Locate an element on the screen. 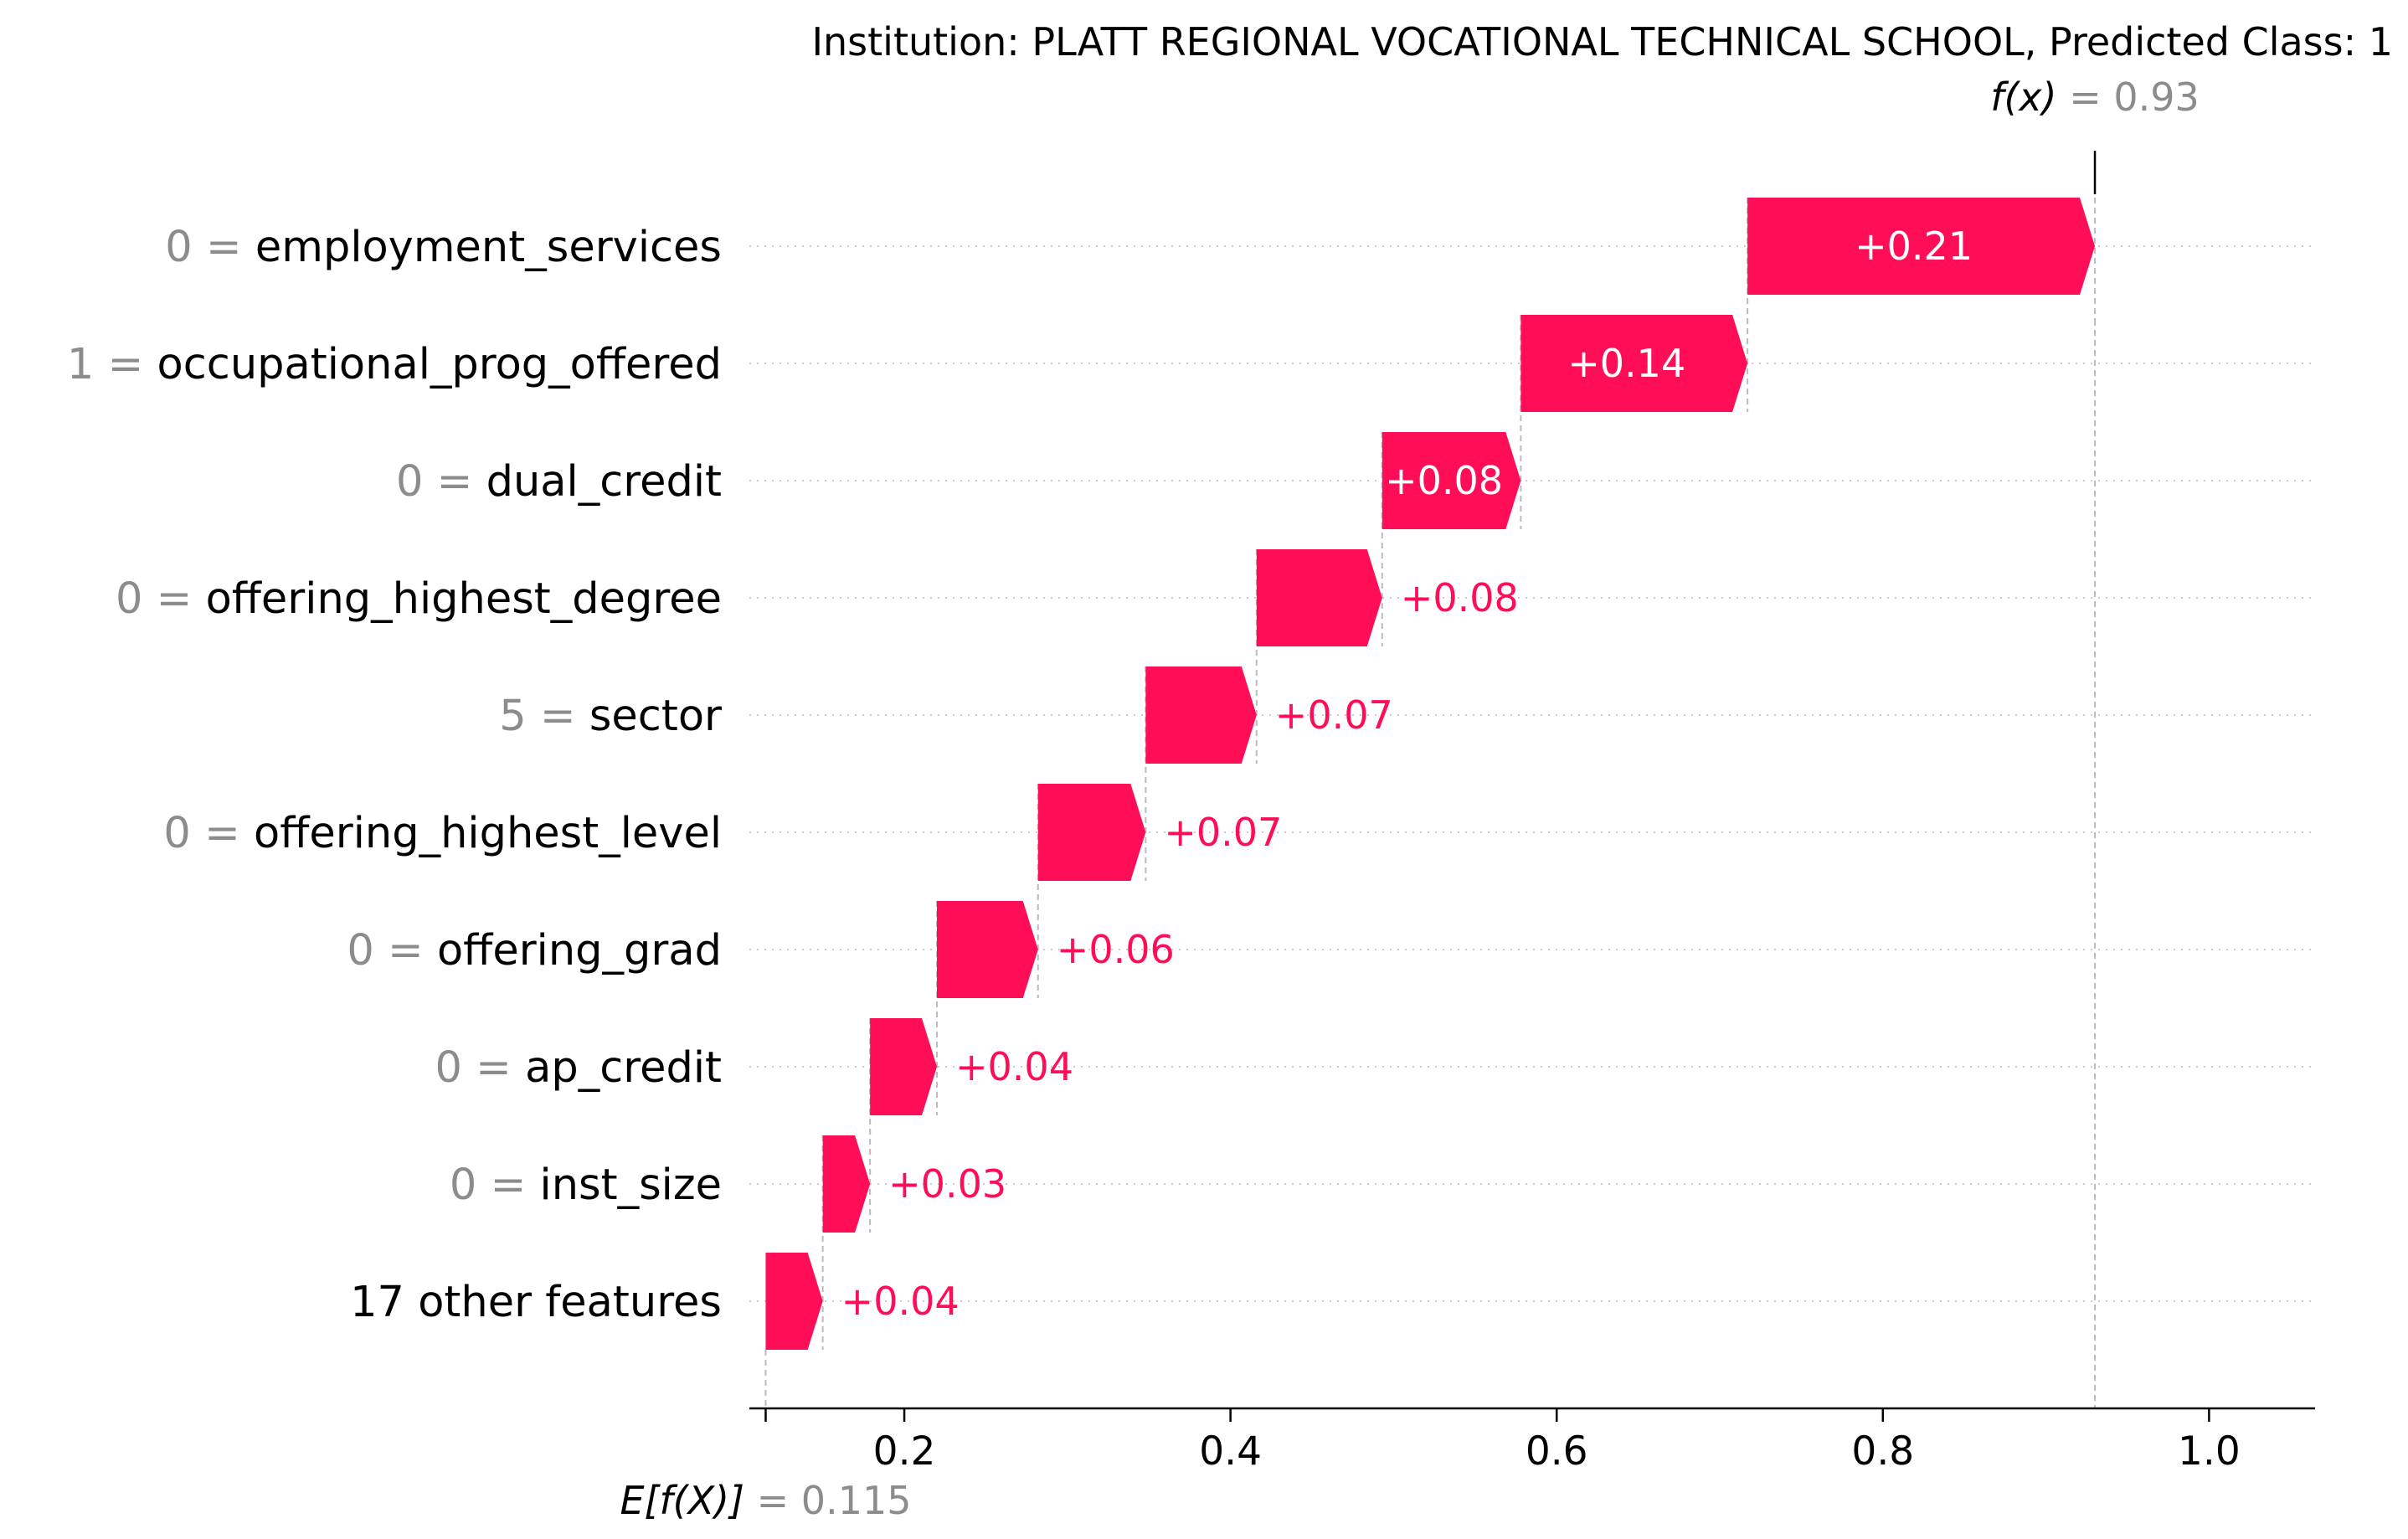 This screenshot has width=2408, height=1539. feature-value: 1 = is located at coordinates (105, 364).